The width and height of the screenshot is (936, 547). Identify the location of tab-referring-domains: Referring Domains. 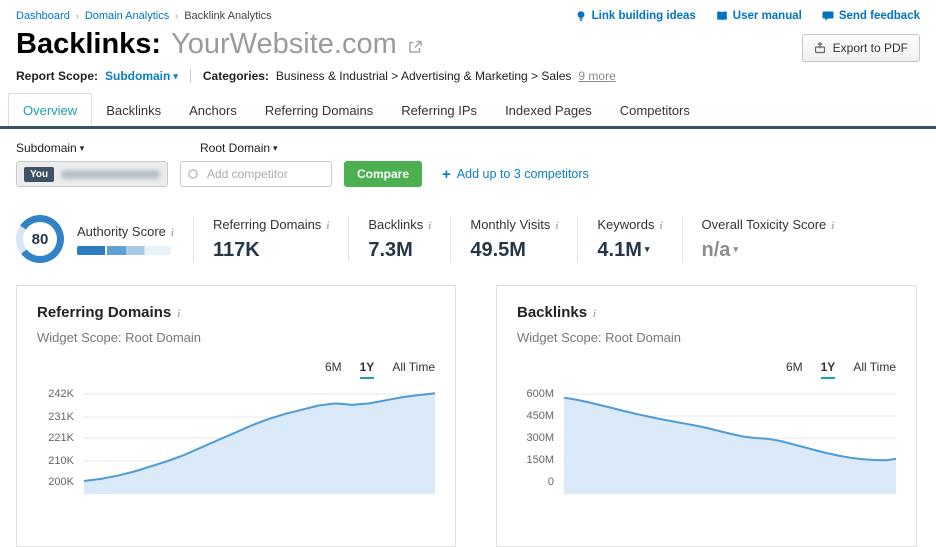
(319, 110).